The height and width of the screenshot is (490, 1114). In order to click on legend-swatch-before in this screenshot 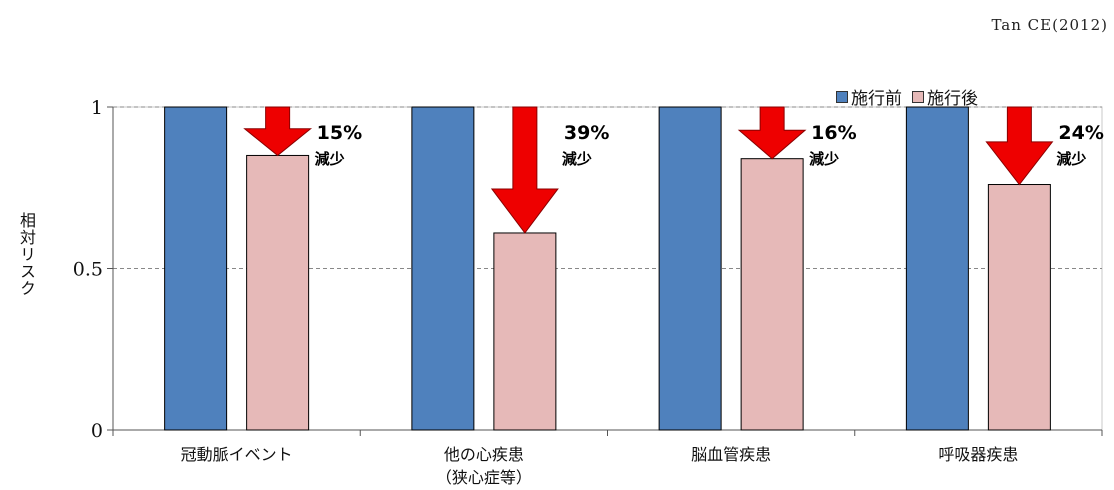, I will do `click(842, 96)`.